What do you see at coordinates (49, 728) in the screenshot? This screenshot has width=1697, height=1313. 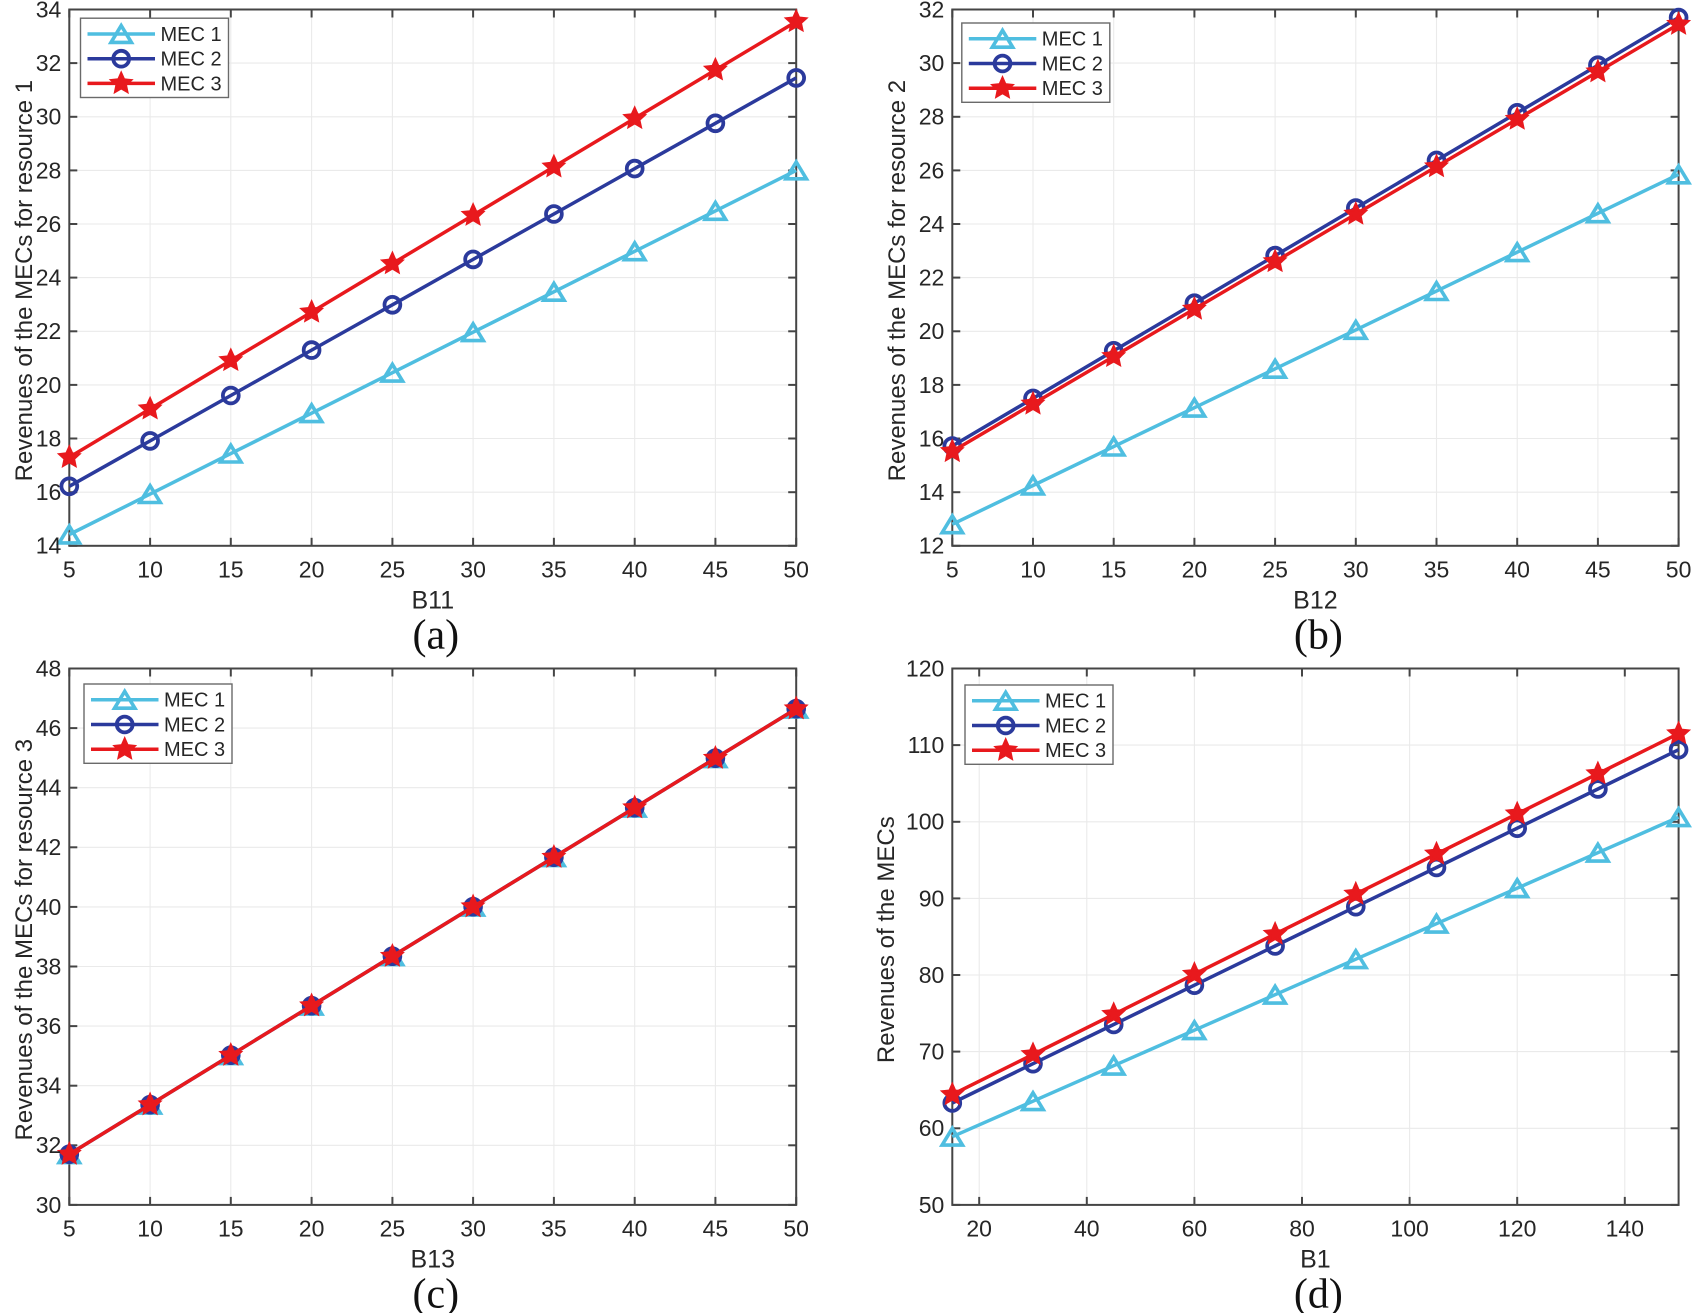 I see `svg-text: 46` at bounding box center [49, 728].